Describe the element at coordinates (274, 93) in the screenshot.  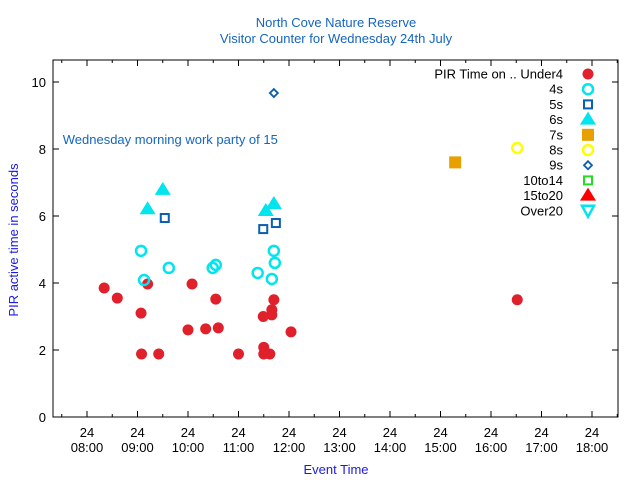
I see `point-9s` at that location.